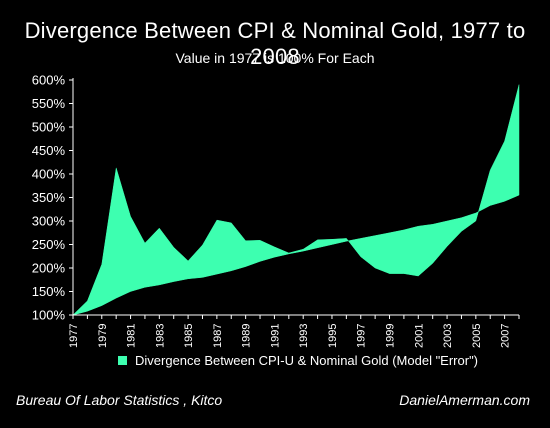  What do you see at coordinates (49, 291) in the screenshot?
I see `y-tick-label: 150%` at bounding box center [49, 291].